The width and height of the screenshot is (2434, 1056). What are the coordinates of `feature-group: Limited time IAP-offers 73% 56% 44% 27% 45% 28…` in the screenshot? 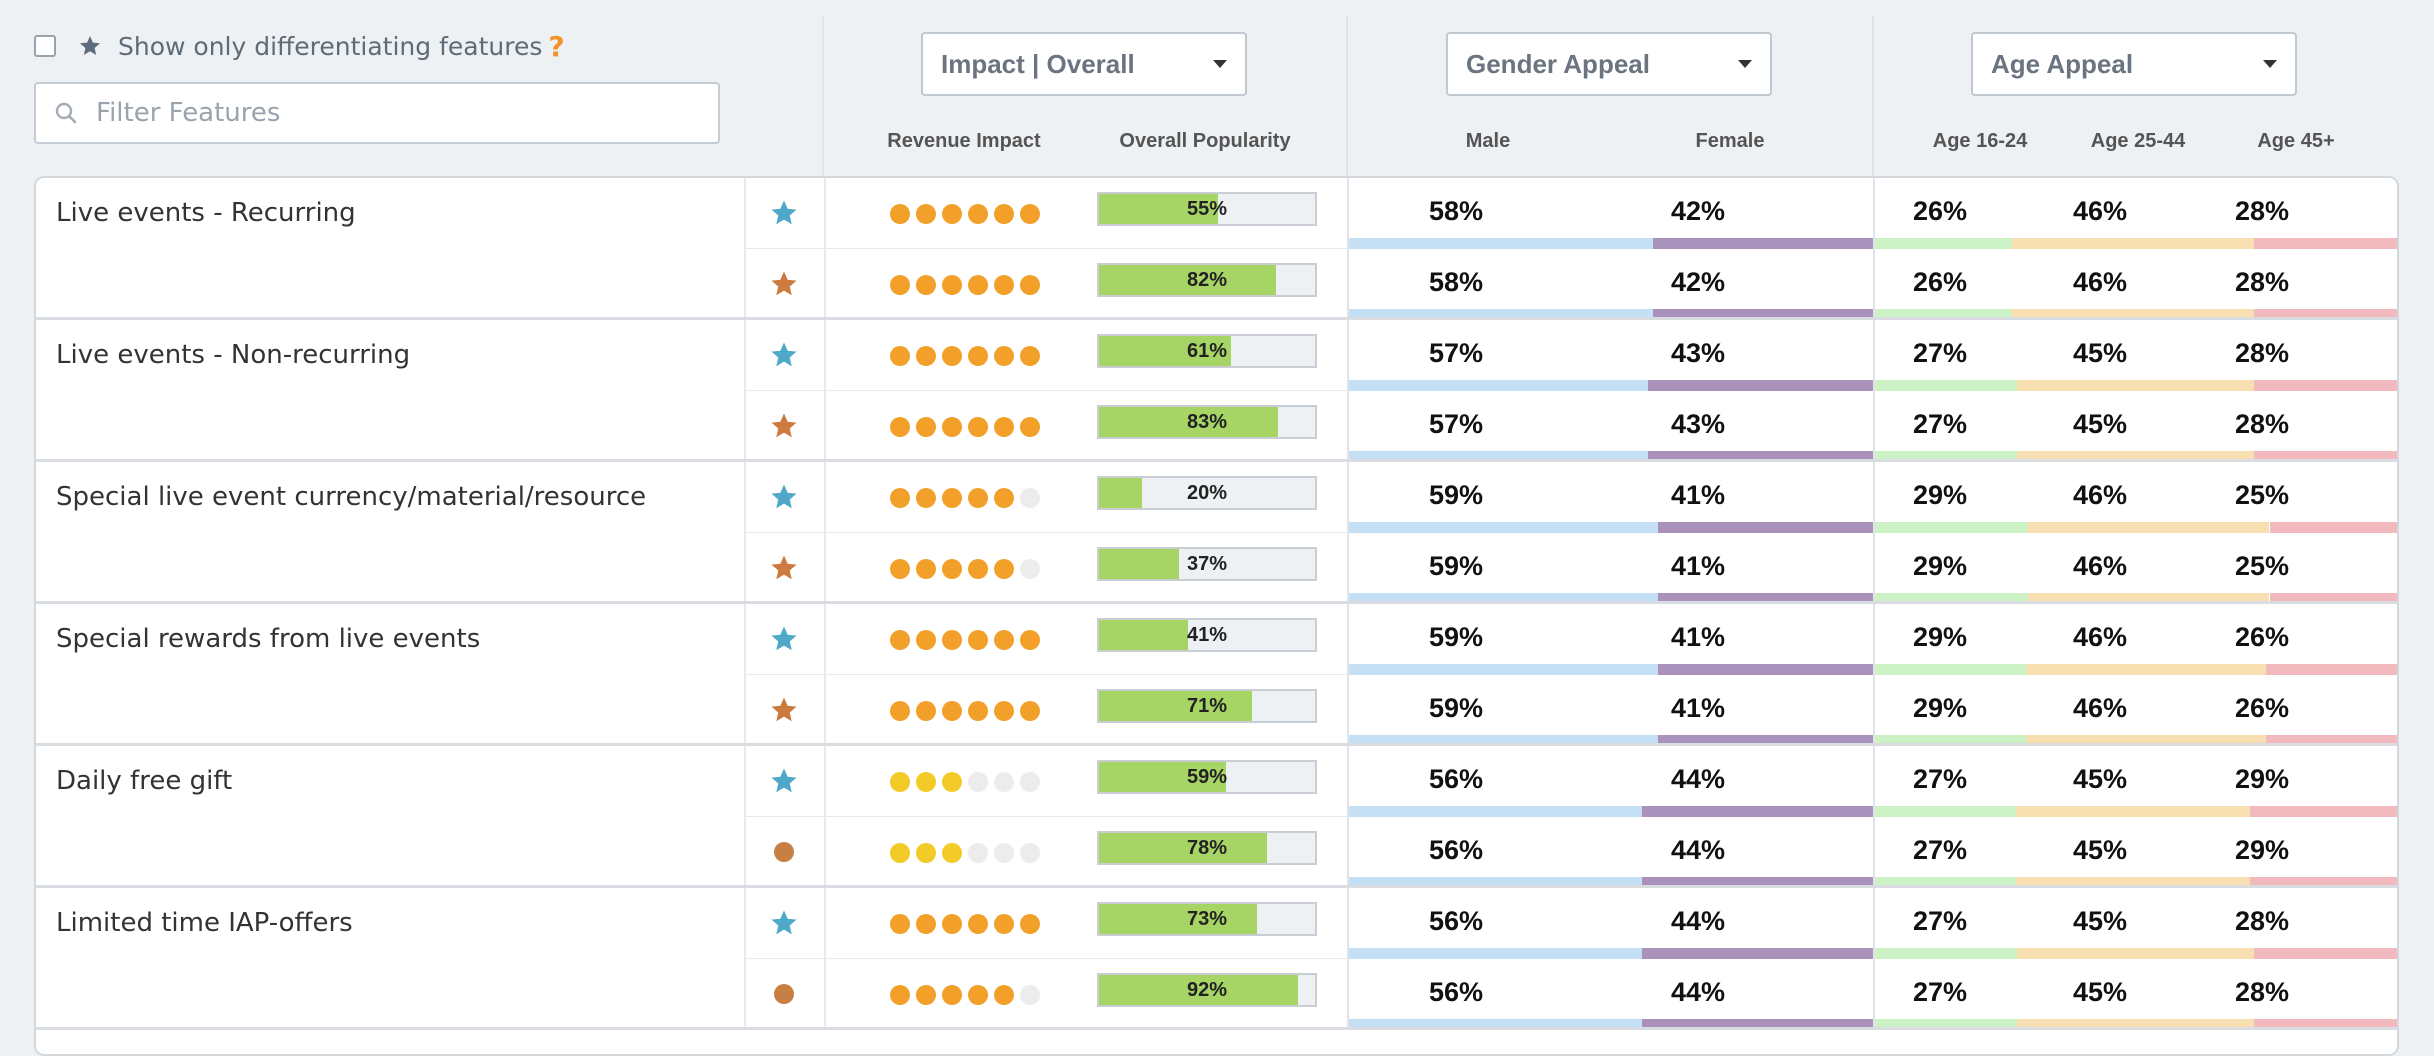 It's located at (1216, 959).